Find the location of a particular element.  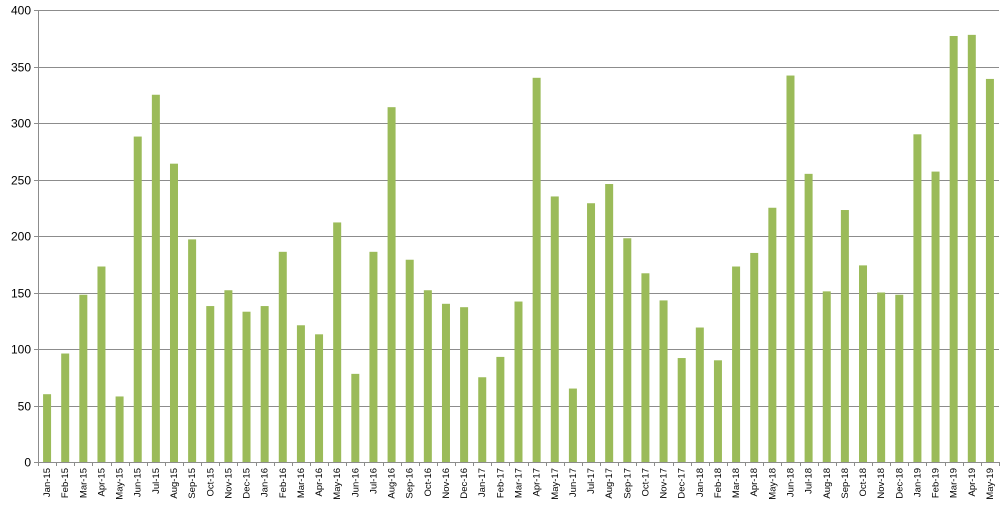

x-tick-label: Apr-19 is located at coordinates (972, 482).